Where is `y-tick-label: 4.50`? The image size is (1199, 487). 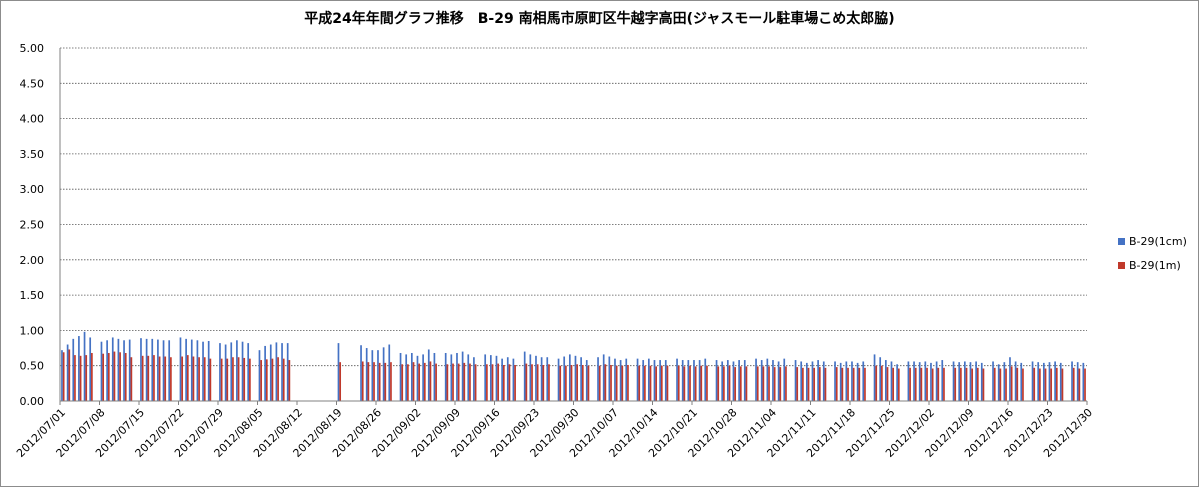 y-tick-label: 4.50 is located at coordinates (32, 83).